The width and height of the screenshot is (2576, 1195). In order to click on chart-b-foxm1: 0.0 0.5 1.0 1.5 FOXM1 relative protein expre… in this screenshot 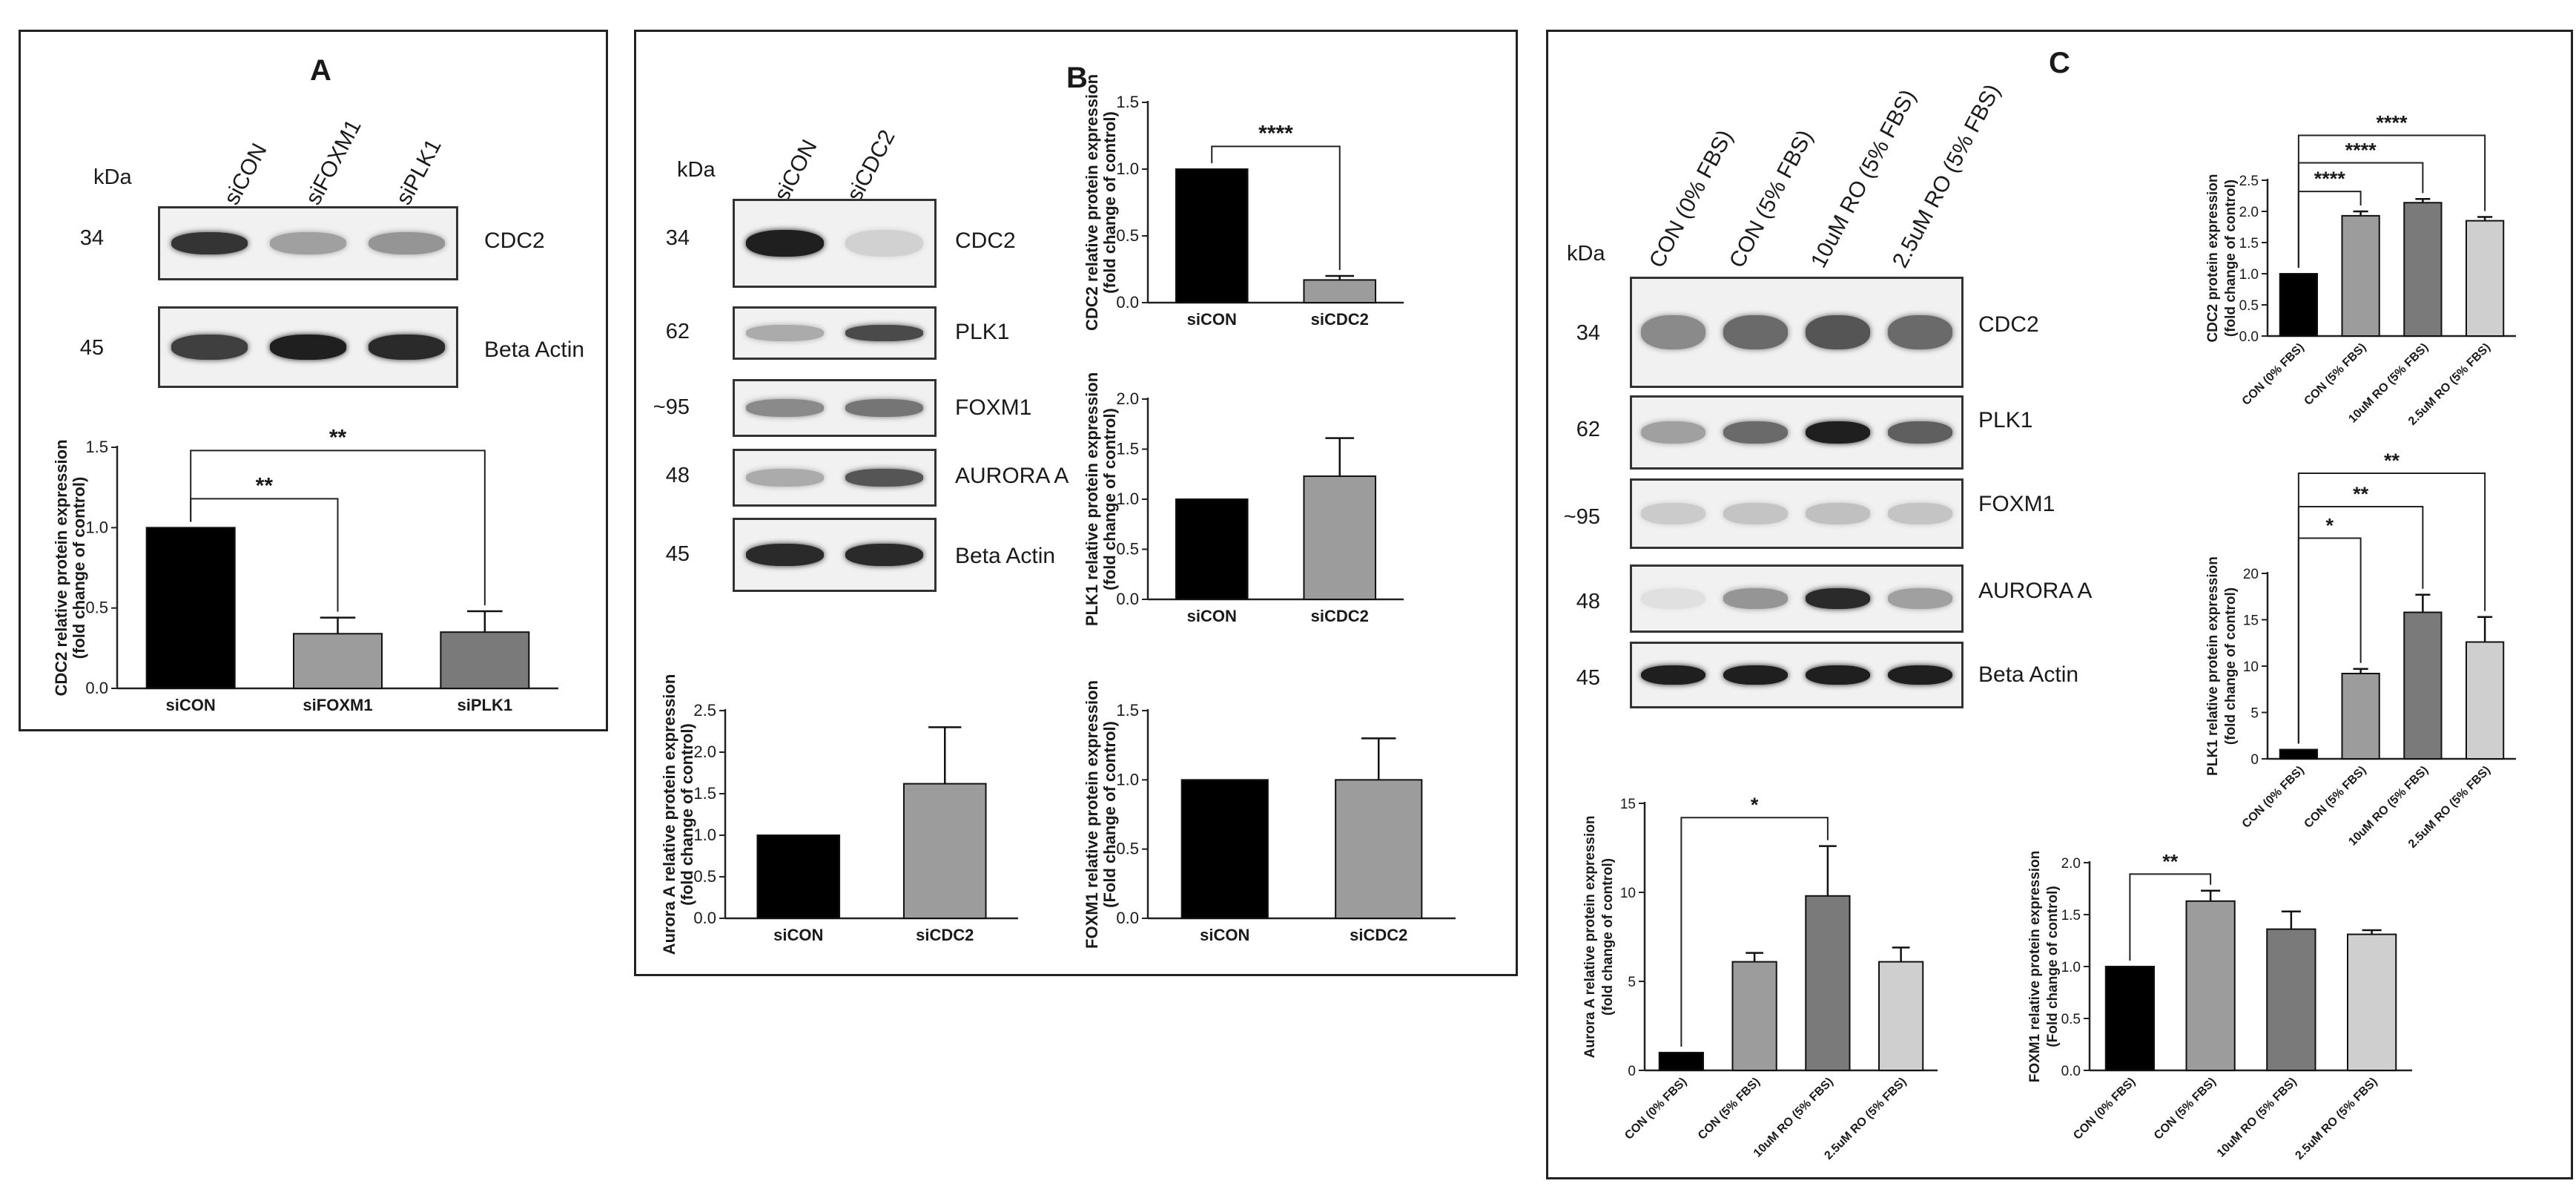, I will do `click(1269, 814)`.